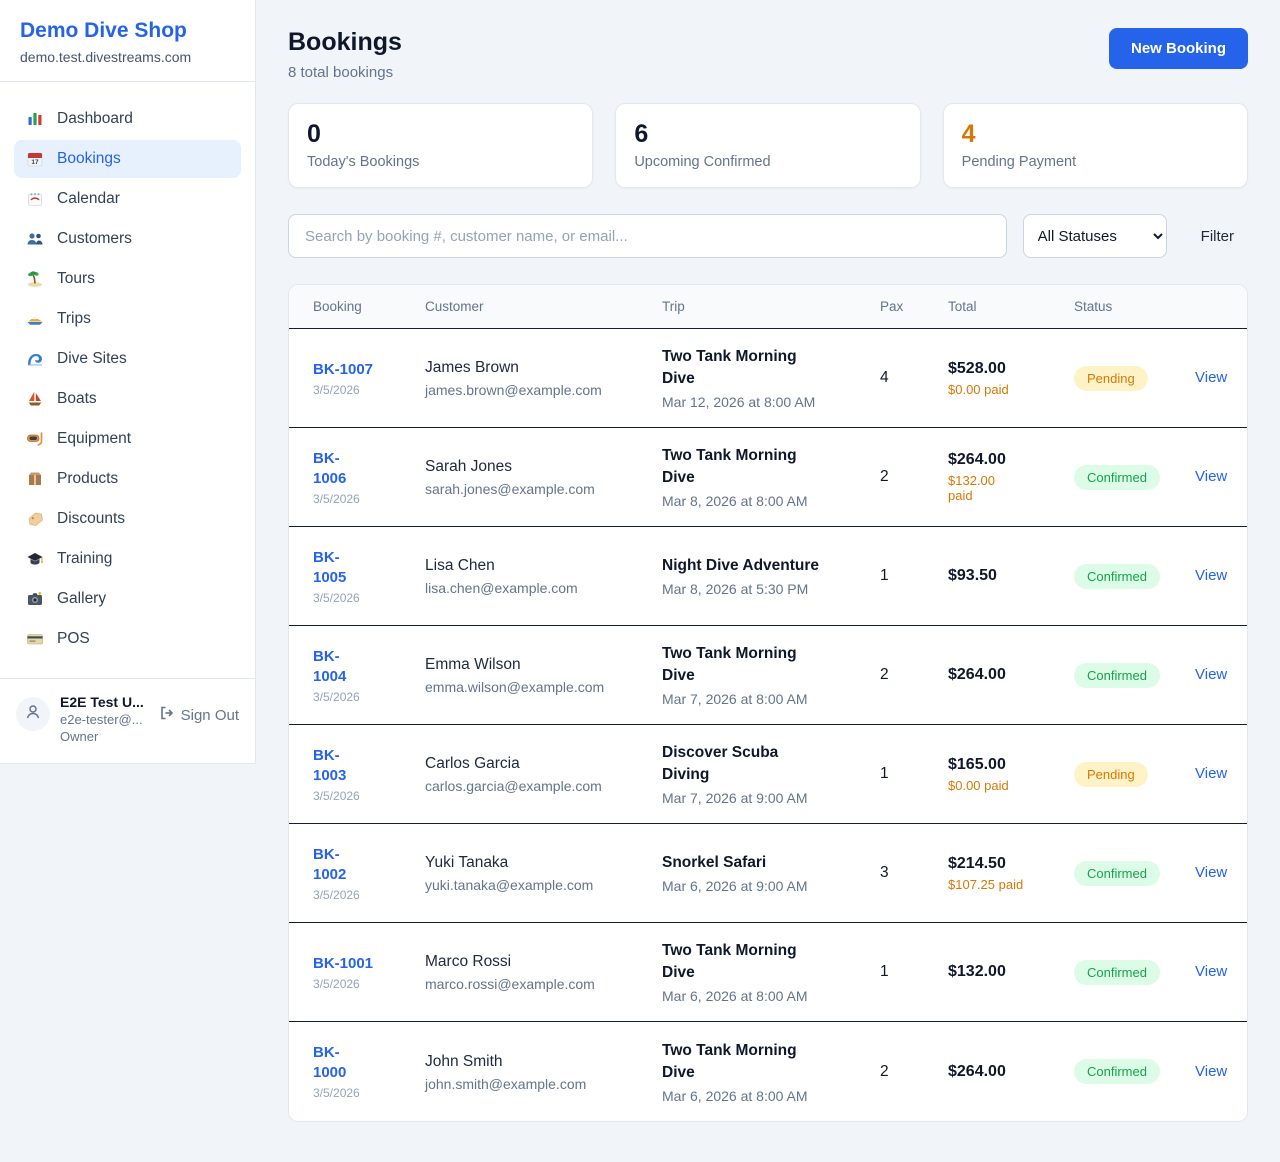 The height and width of the screenshot is (1162, 1280). What do you see at coordinates (1095, 145) in the screenshot?
I see `stat-card-pending-payment: 4 Pending Payment` at bounding box center [1095, 145].